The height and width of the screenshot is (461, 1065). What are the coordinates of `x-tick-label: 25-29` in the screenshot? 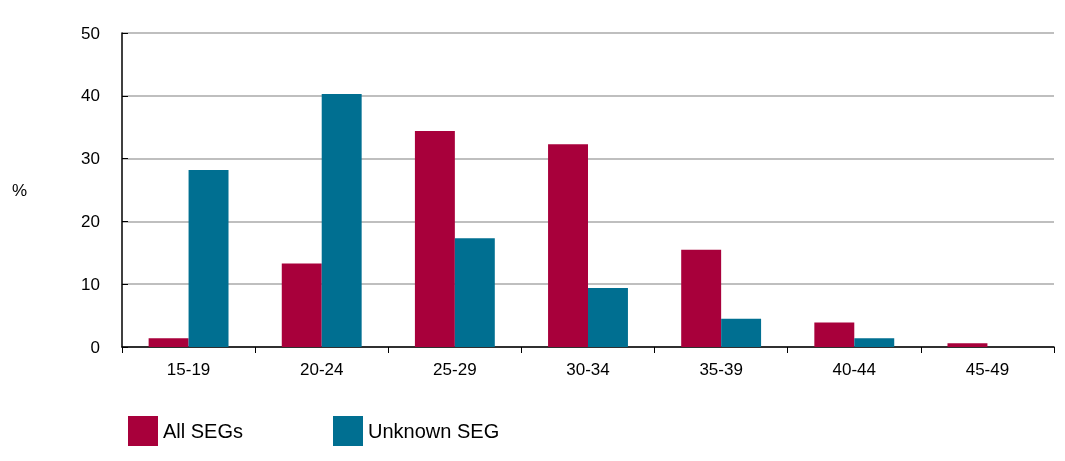 It's located at (455, 369).